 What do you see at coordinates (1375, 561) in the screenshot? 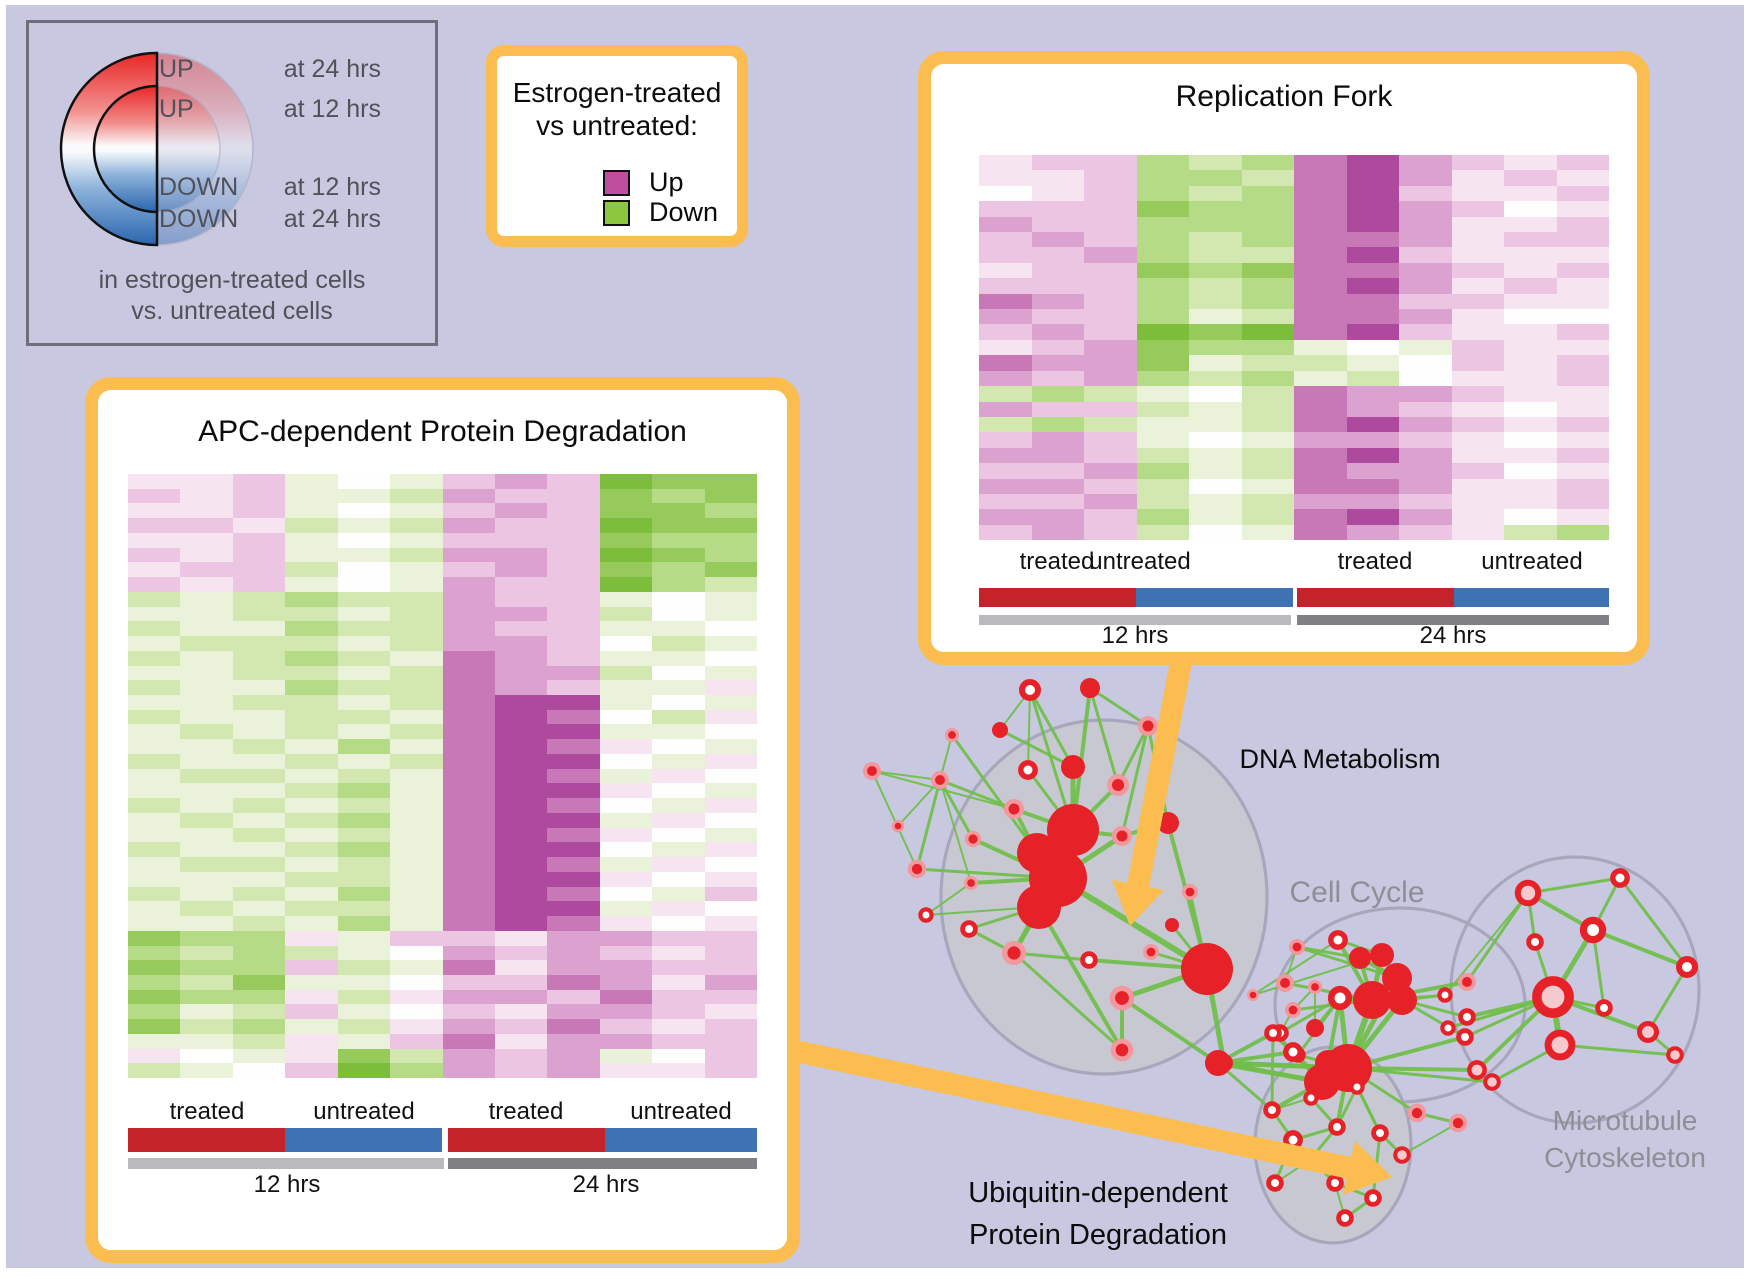
I see `rep-group-label-3: treated` at bounding box center [1375, 561].